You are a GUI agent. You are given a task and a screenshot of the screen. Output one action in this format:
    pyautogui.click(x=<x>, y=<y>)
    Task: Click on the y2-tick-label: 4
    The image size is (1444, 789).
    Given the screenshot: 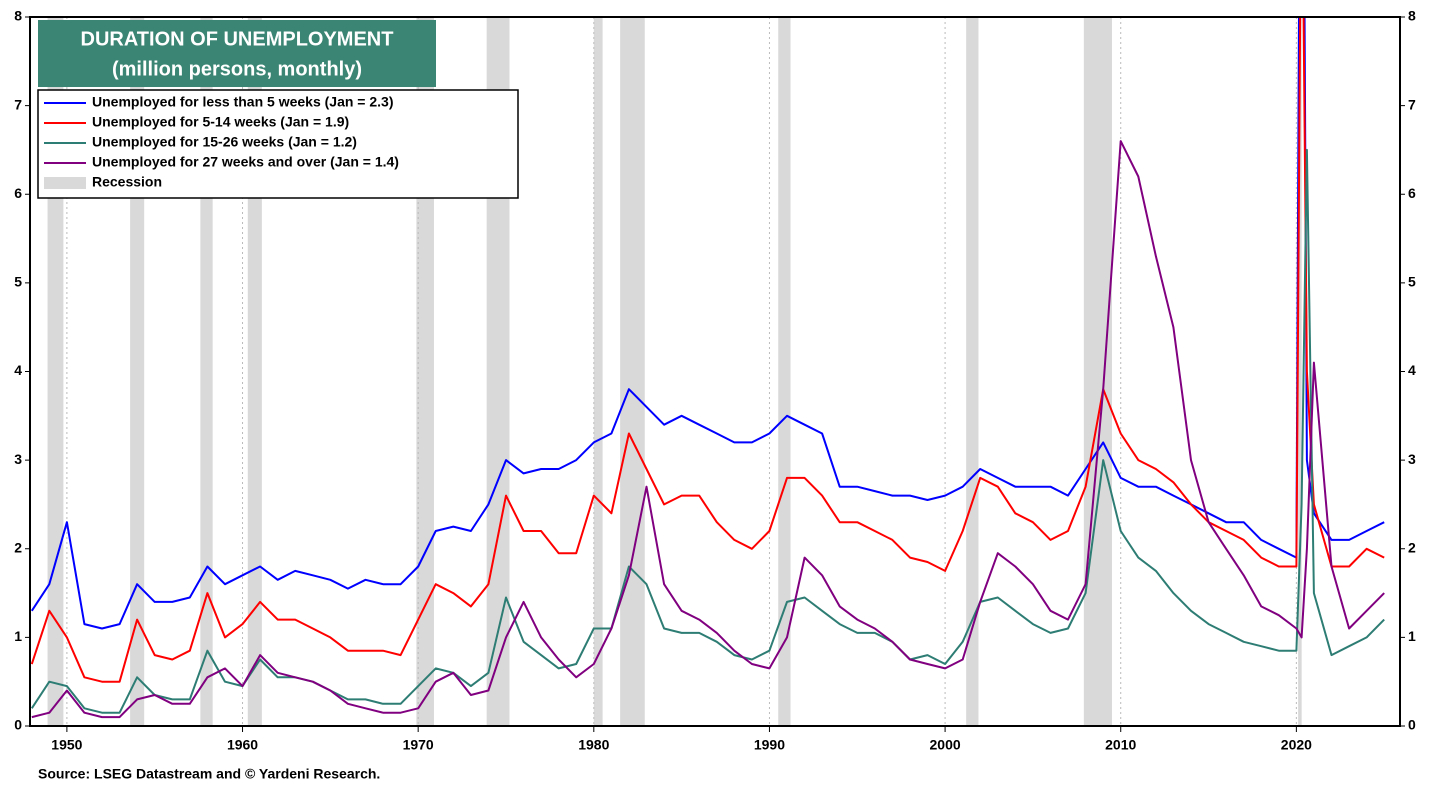 What is the action you would take?
    pyautogui.click(x=1412, y=370)
    